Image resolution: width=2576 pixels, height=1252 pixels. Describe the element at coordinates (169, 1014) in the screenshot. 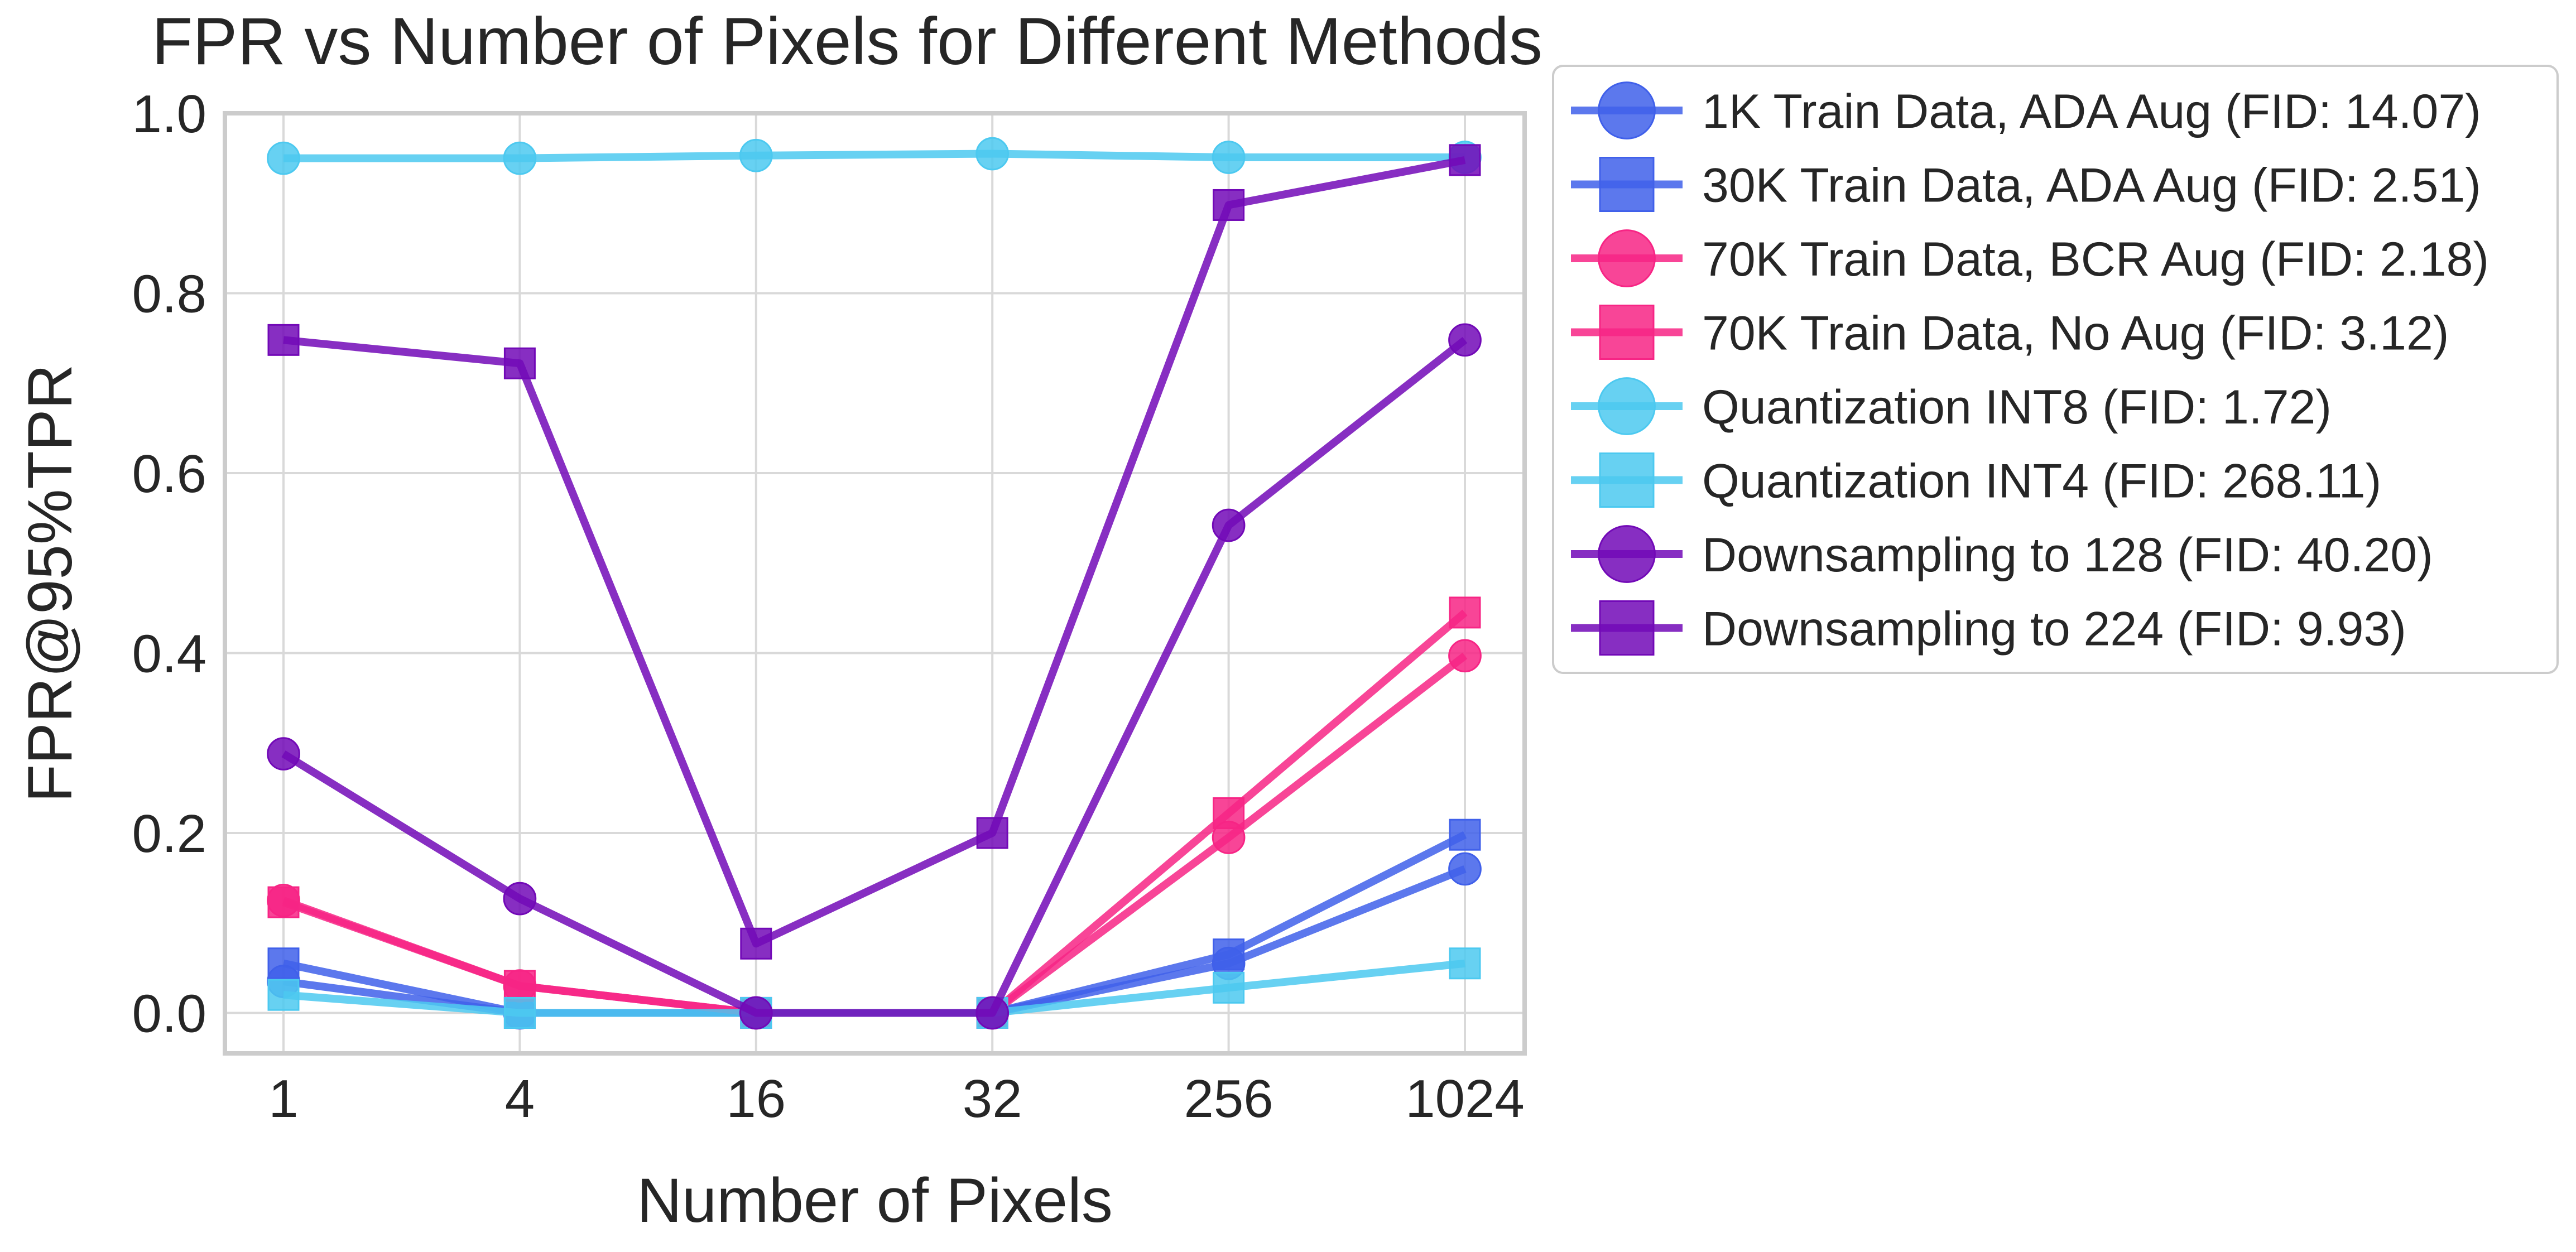

I see `y-tick-label: 0.0` at that location.